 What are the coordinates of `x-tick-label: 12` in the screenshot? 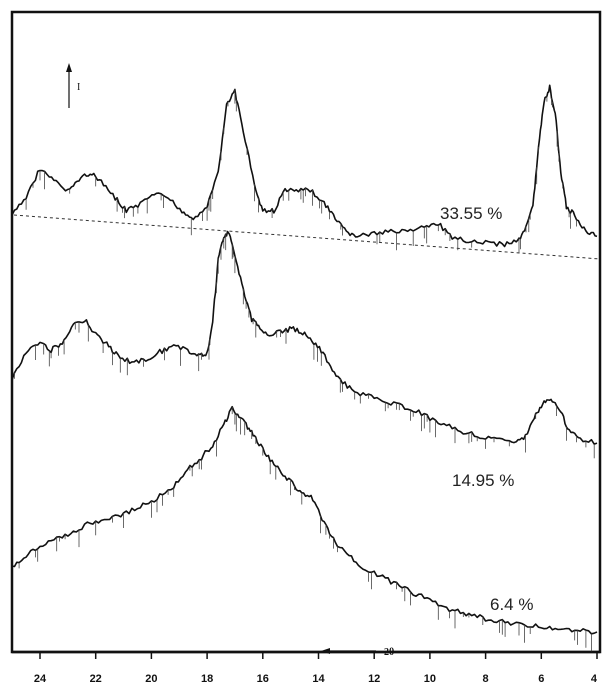 It's located at (374, 679).